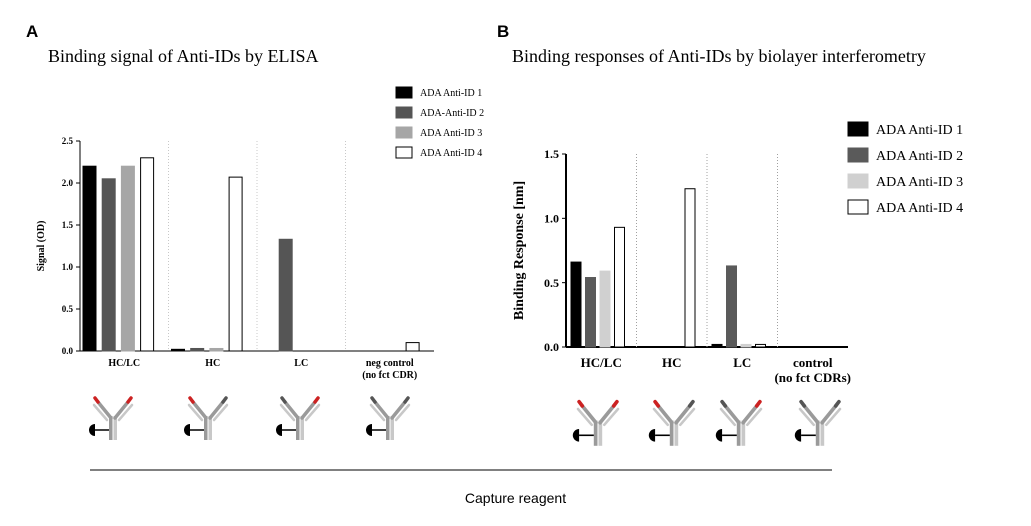 This screenshot has width=1031, height=526. I want to click on y-axis-label: Binding Response [nm], so click(519, 250).